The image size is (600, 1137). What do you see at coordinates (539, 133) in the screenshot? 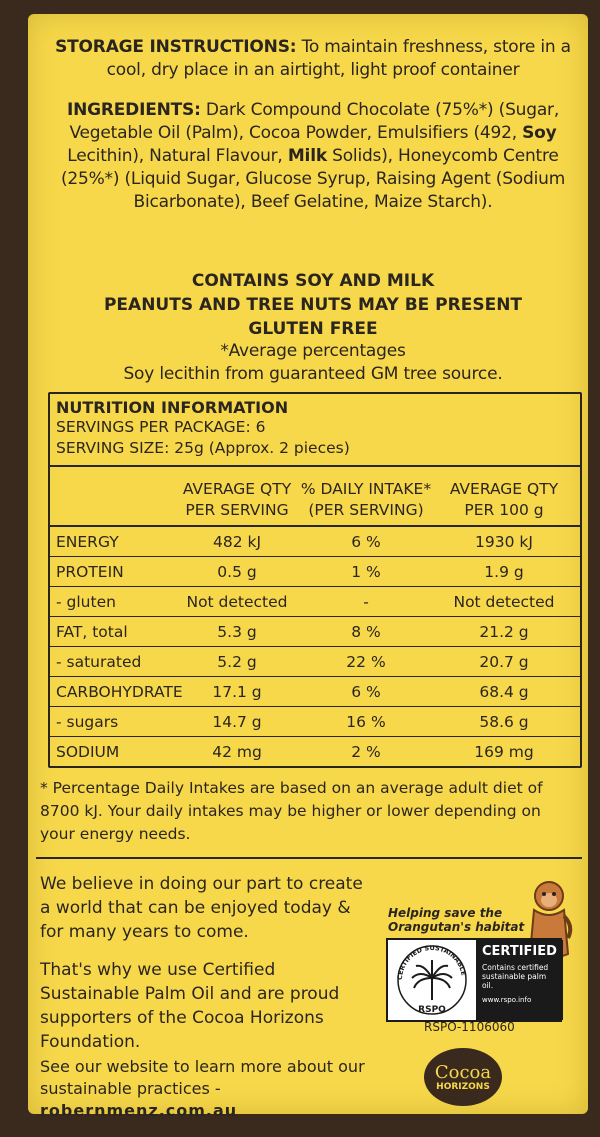
I see `ingredients-soy: Soy` at bounding box center [539, 133].